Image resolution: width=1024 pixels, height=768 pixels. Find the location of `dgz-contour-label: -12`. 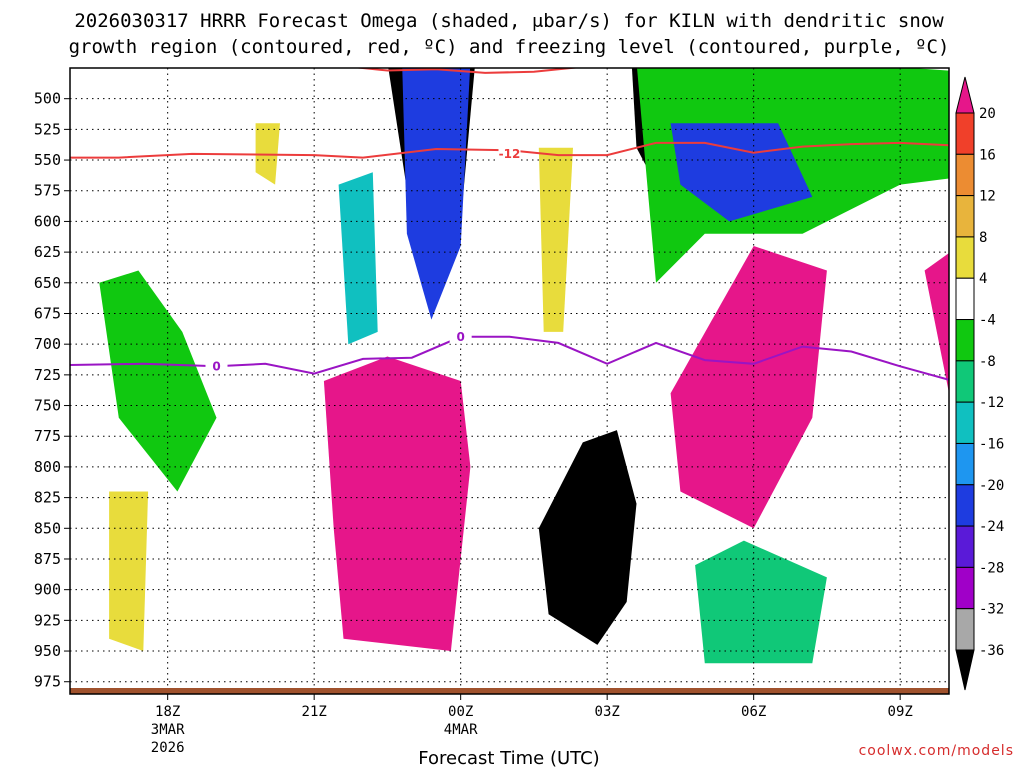

dgz-contour-label: -12 is located at coordinates (510, 154).